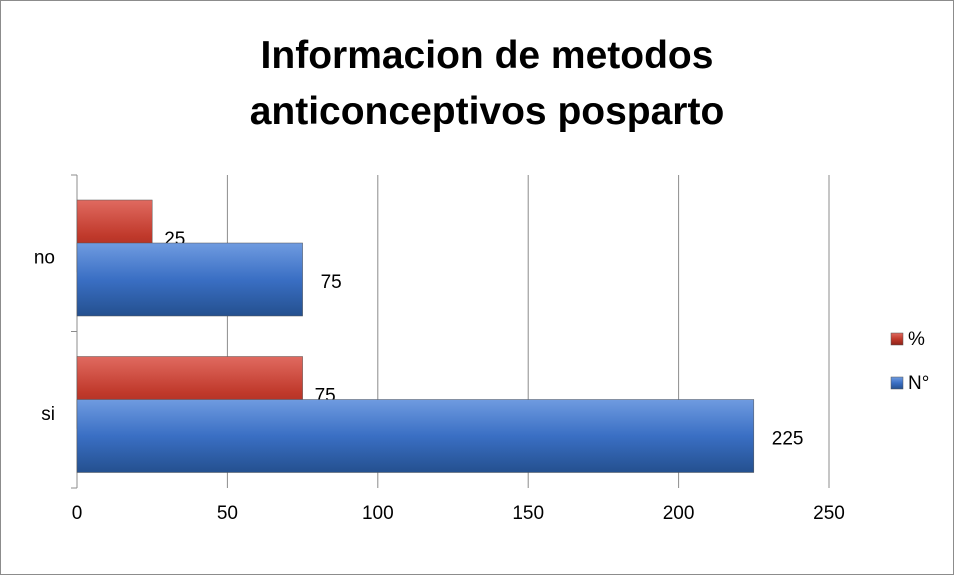 The height and width of the screenshot is (575, 954). Describe the element at coordinates (77, 513) in the screenshot. I see `x-tick-label: 0` at that location.